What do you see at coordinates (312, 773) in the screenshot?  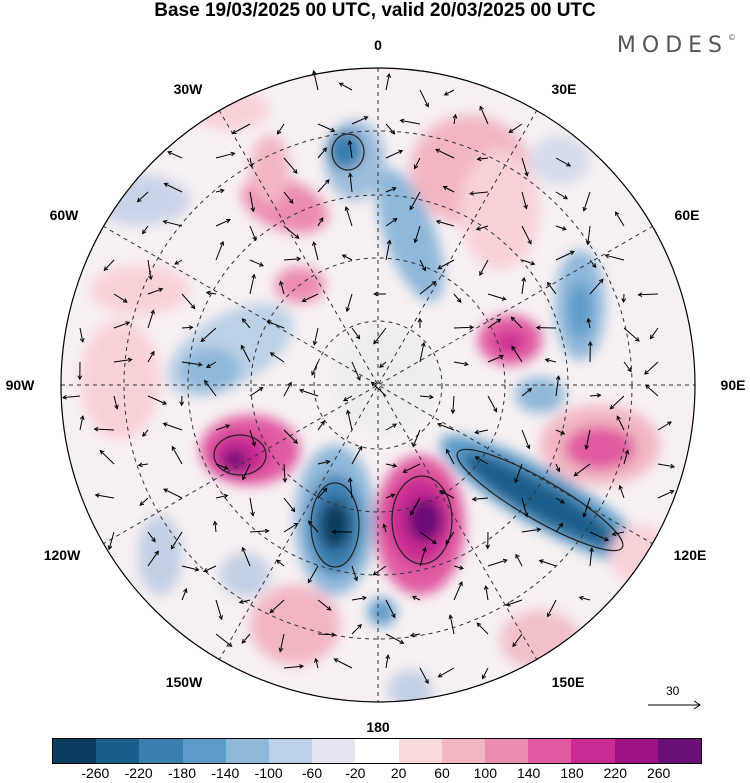 I see `colorbar-tick: -60` at bounding box center [312, 773].